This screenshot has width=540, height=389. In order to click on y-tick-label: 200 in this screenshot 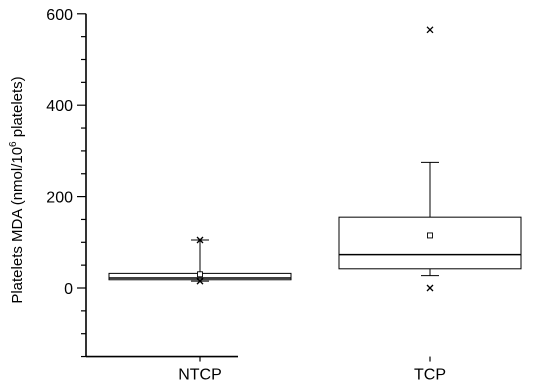, I will do `click(59, 198)`.